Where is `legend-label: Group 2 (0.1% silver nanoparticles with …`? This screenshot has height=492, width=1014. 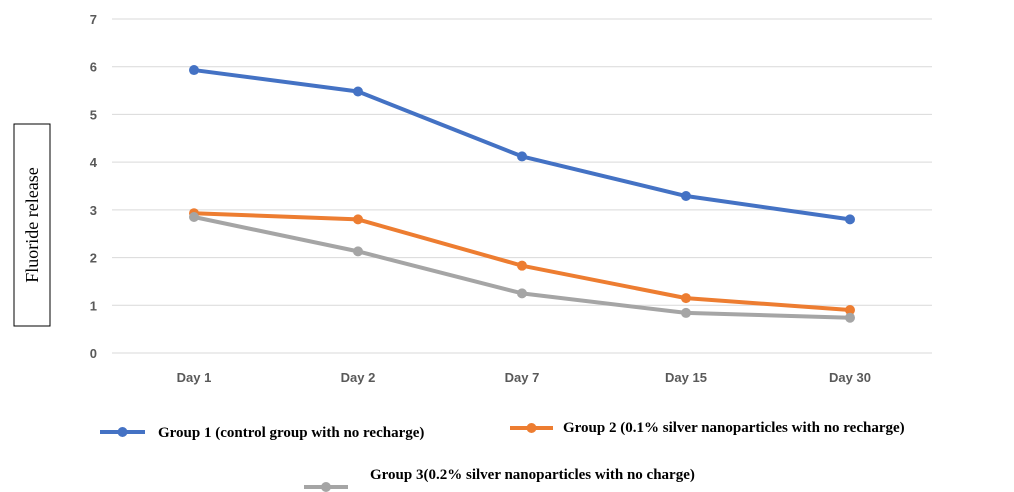 legend-label: Group 2 (0.1% silver nanoparticles with … is located at coordinates (734, 428).